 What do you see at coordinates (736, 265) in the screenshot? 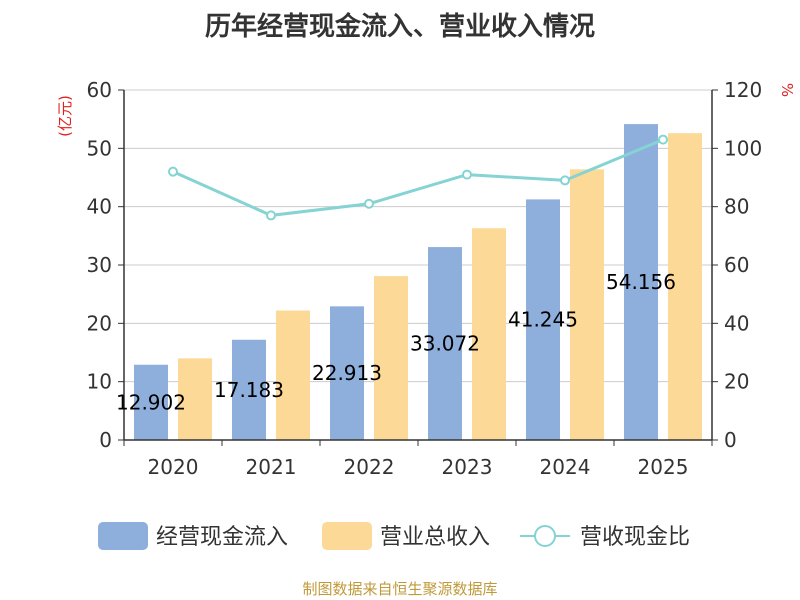
I see `right-tick-label: 60` at bounding box center [736, 265].